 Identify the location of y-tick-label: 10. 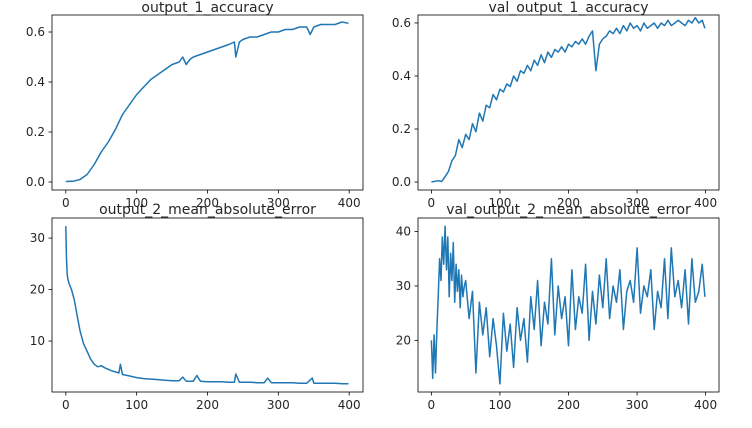
(37, 341).